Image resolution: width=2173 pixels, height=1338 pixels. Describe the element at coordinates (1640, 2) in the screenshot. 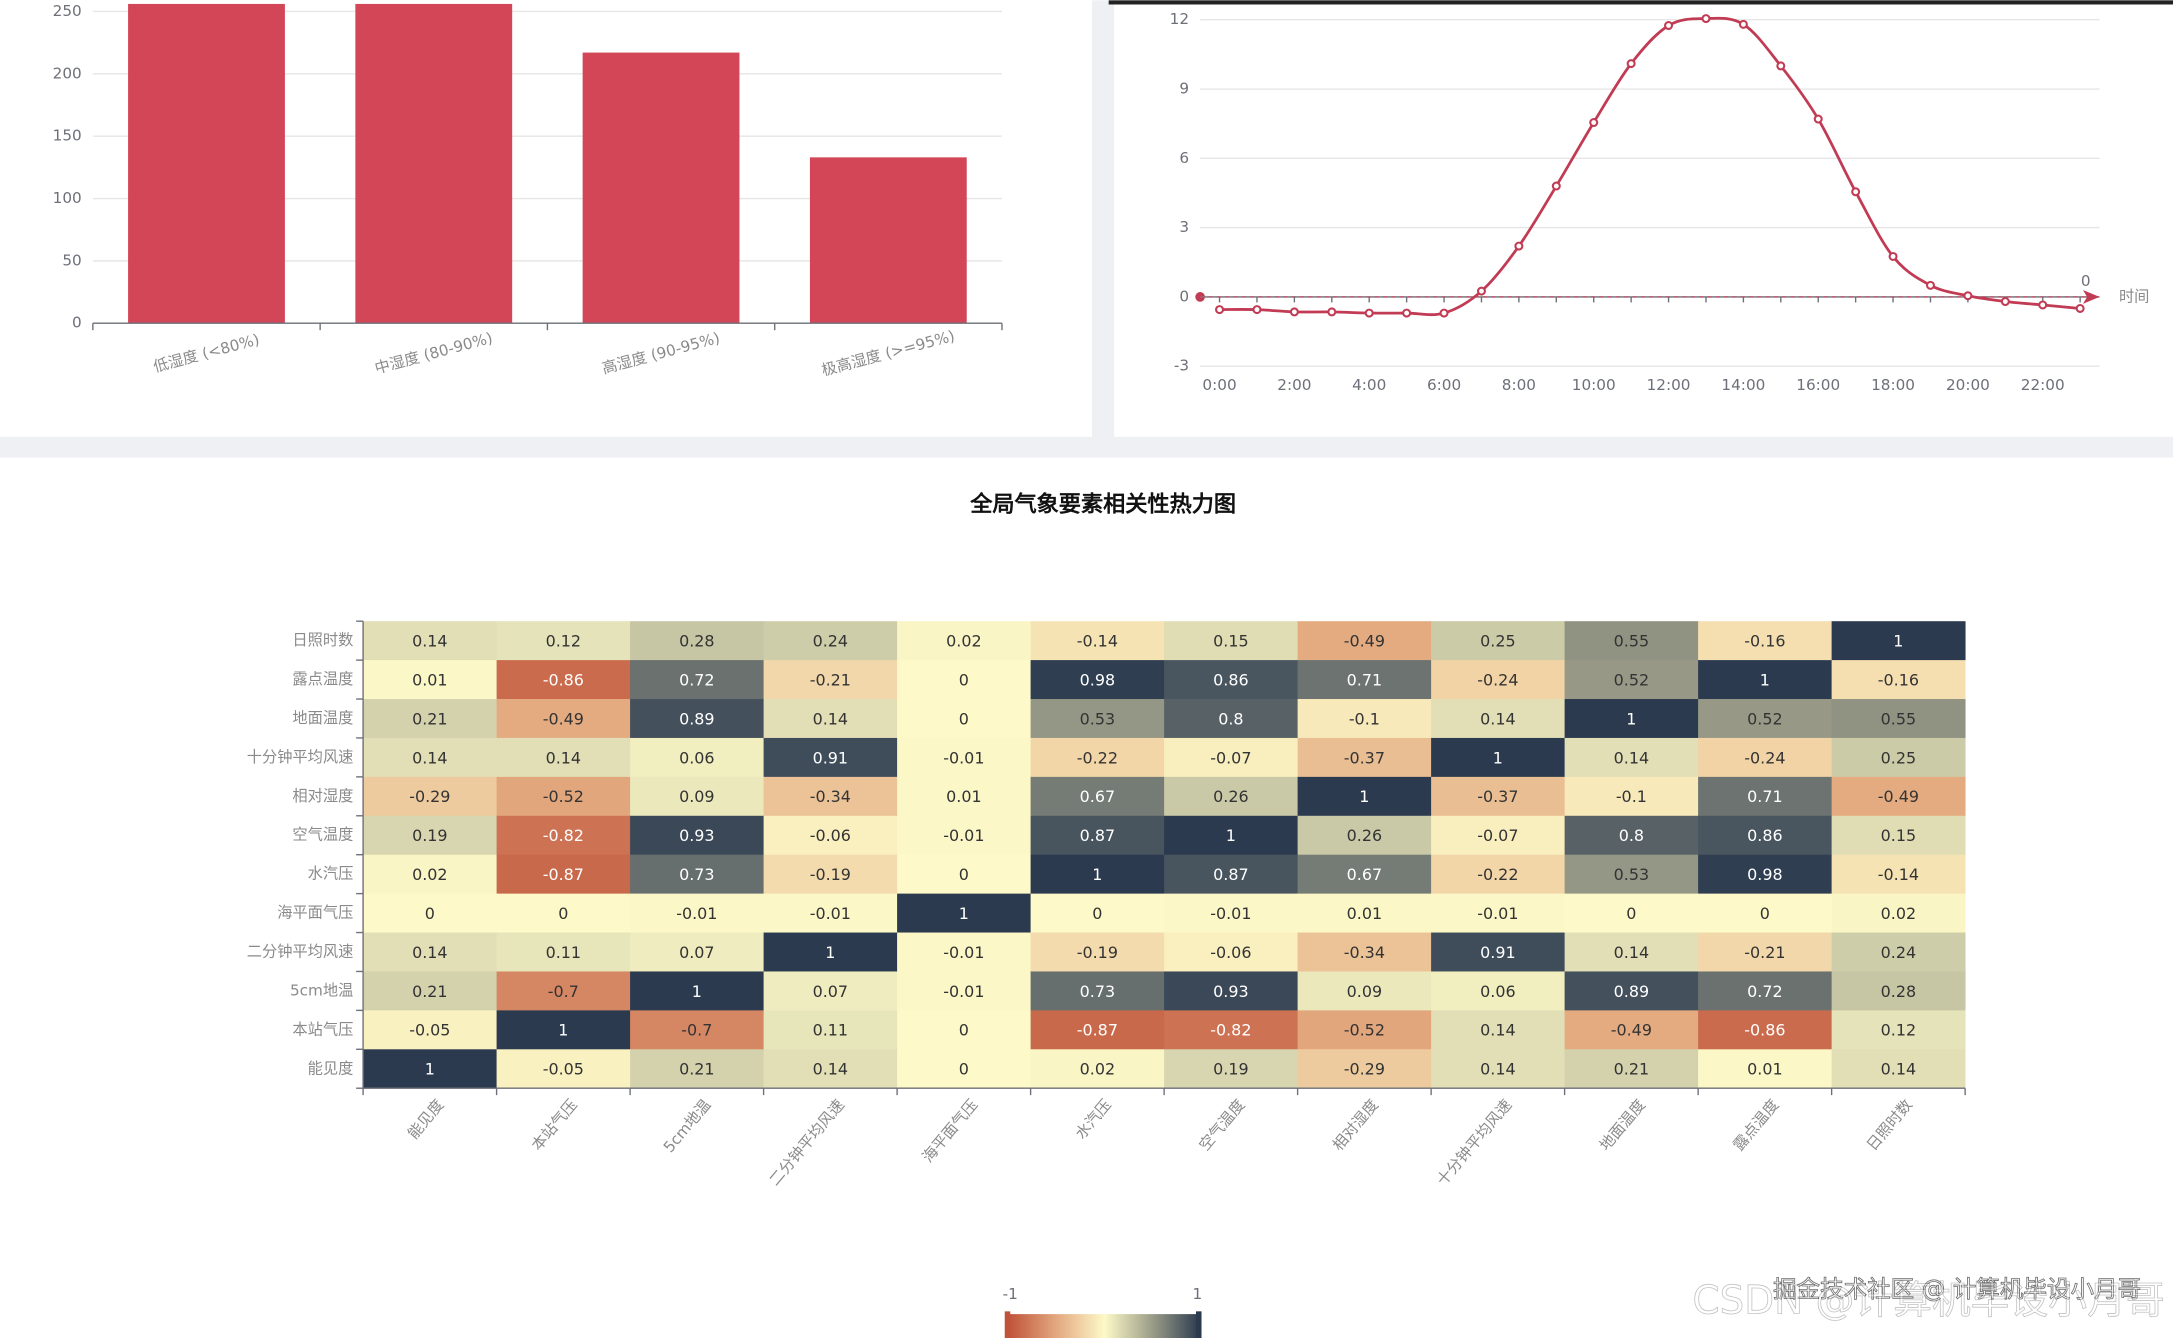

I see `card-border` at that location.